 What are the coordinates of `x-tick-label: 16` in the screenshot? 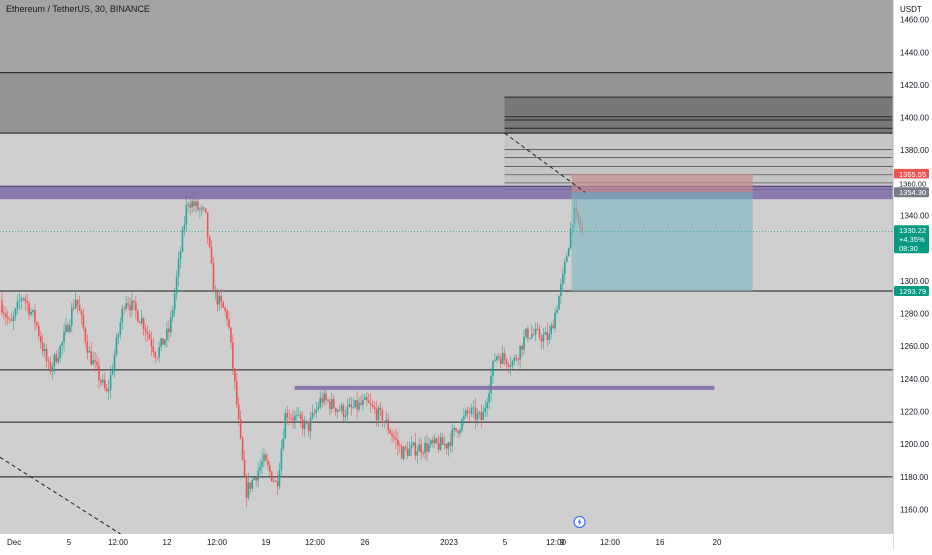 It's located at (660, 542).